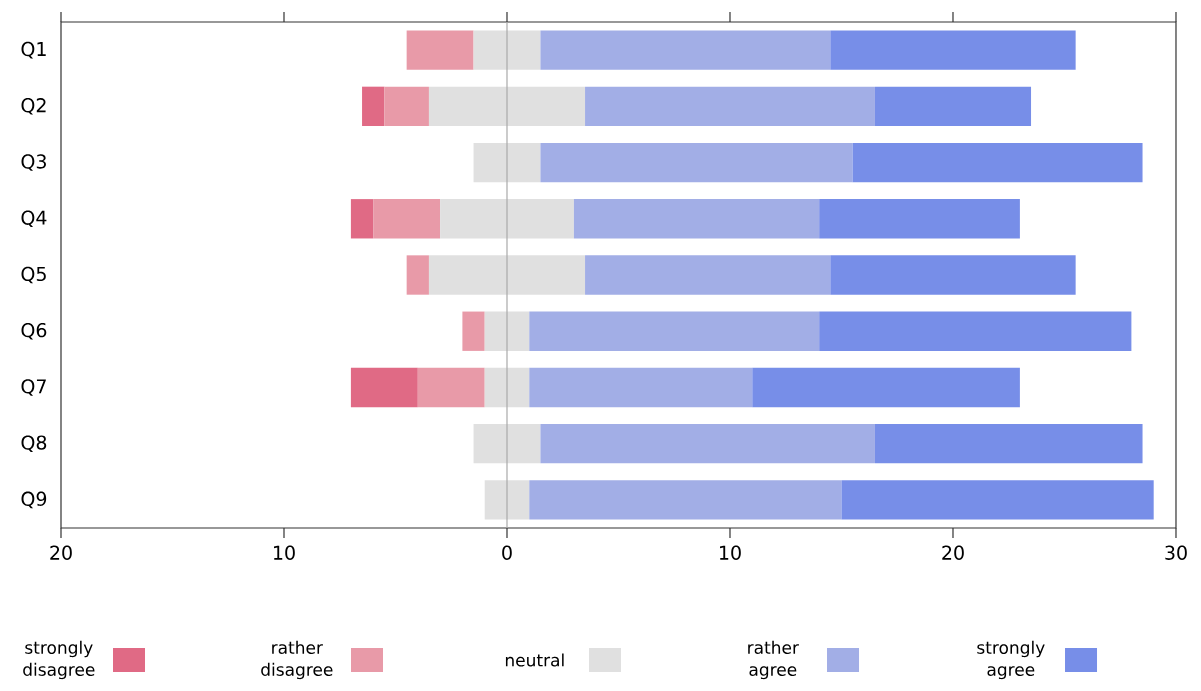 The width and height of the screenshot is (1201, 691). Describe the element at coordinates (534, 660) in the screenshot. I see `legend-label: neutral` at that location.